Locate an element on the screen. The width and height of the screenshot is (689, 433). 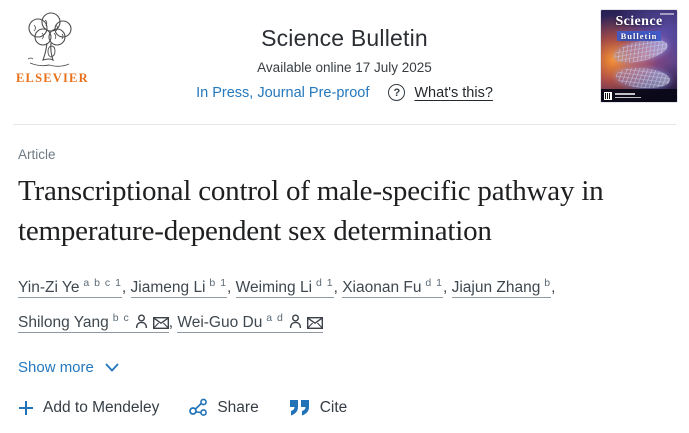
chevron-down-icon is located at coordinates (112, 368).